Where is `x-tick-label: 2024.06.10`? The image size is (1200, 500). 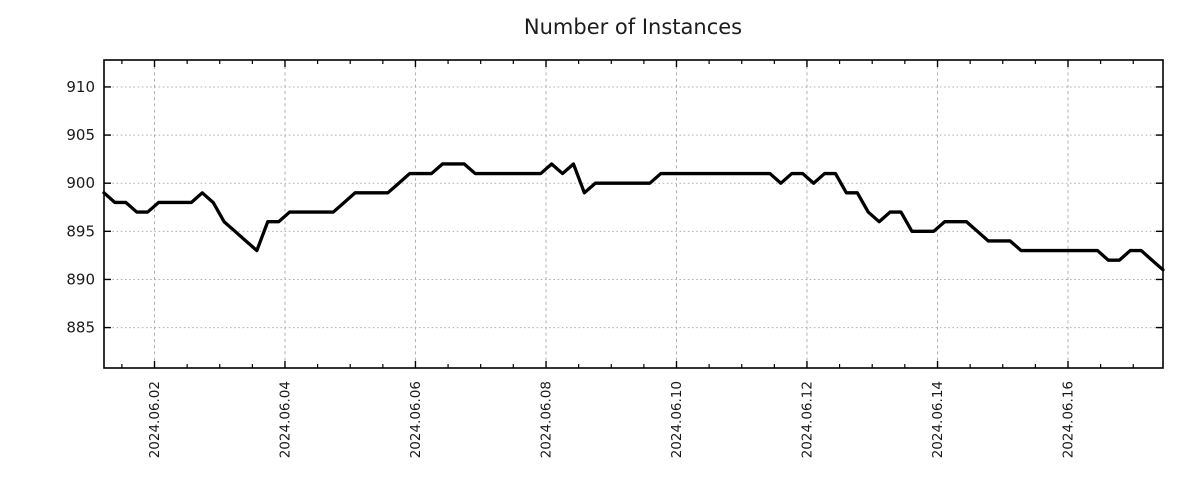
x-tick-label: 2024.06.10 is located at coordinates (677, 419).